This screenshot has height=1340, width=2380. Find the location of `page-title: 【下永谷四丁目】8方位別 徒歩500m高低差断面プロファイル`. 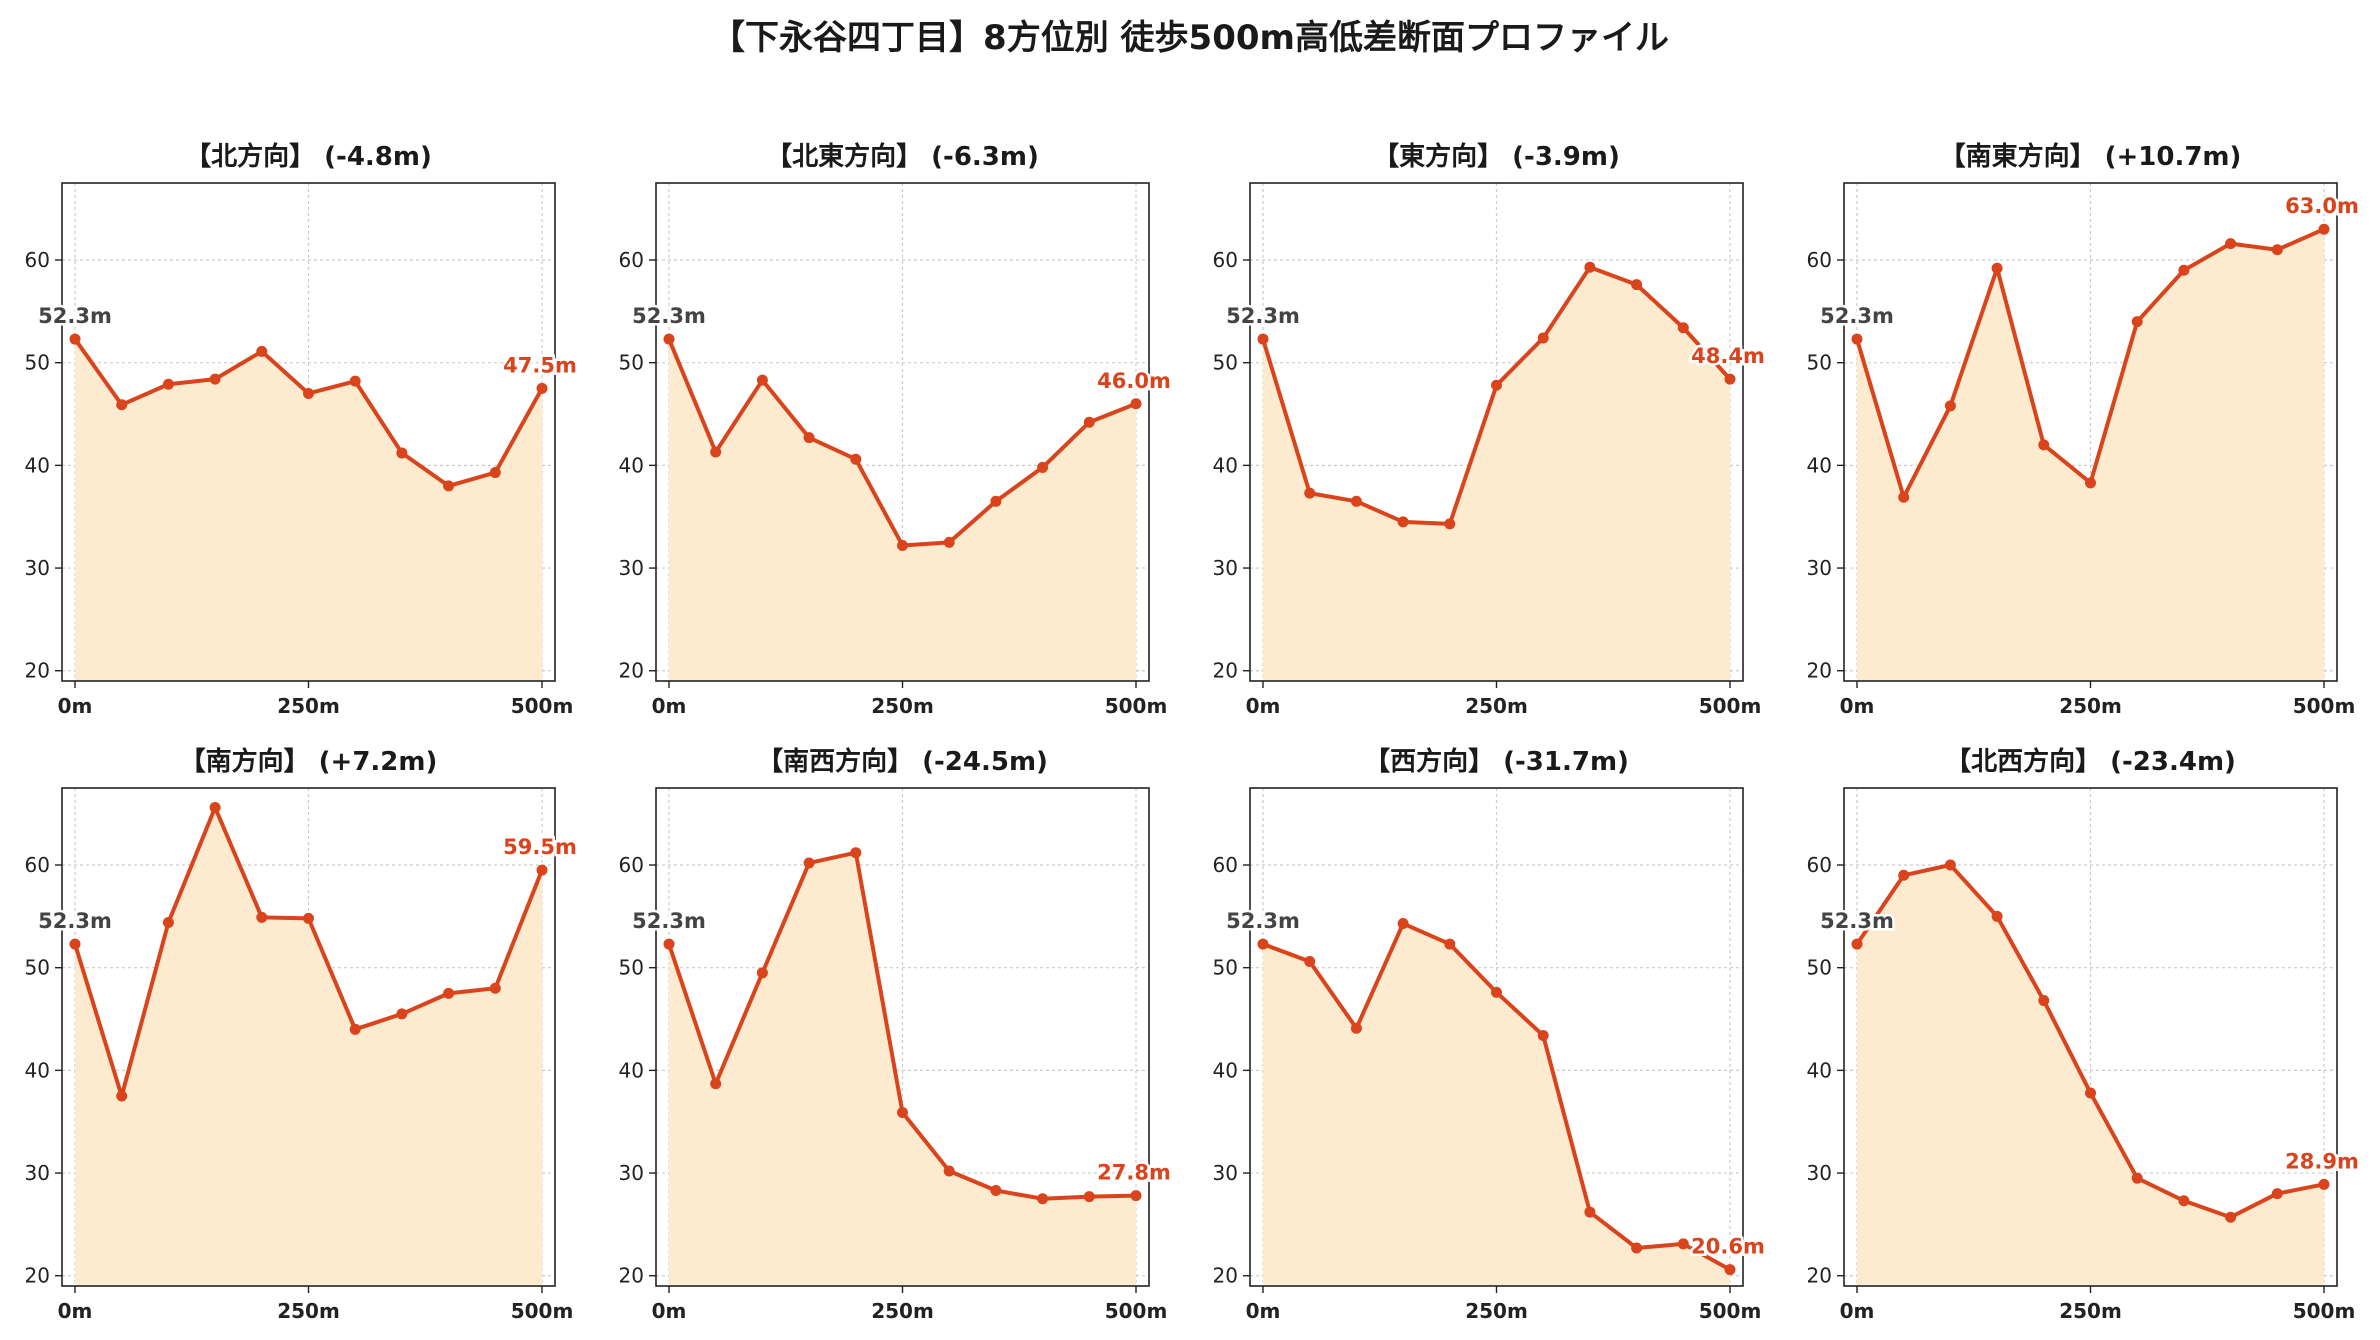

page-title: 【下永谷四丁目】8方位別 徒歩500m高低差断面プロファイル is located at coordinates (1190, 38).